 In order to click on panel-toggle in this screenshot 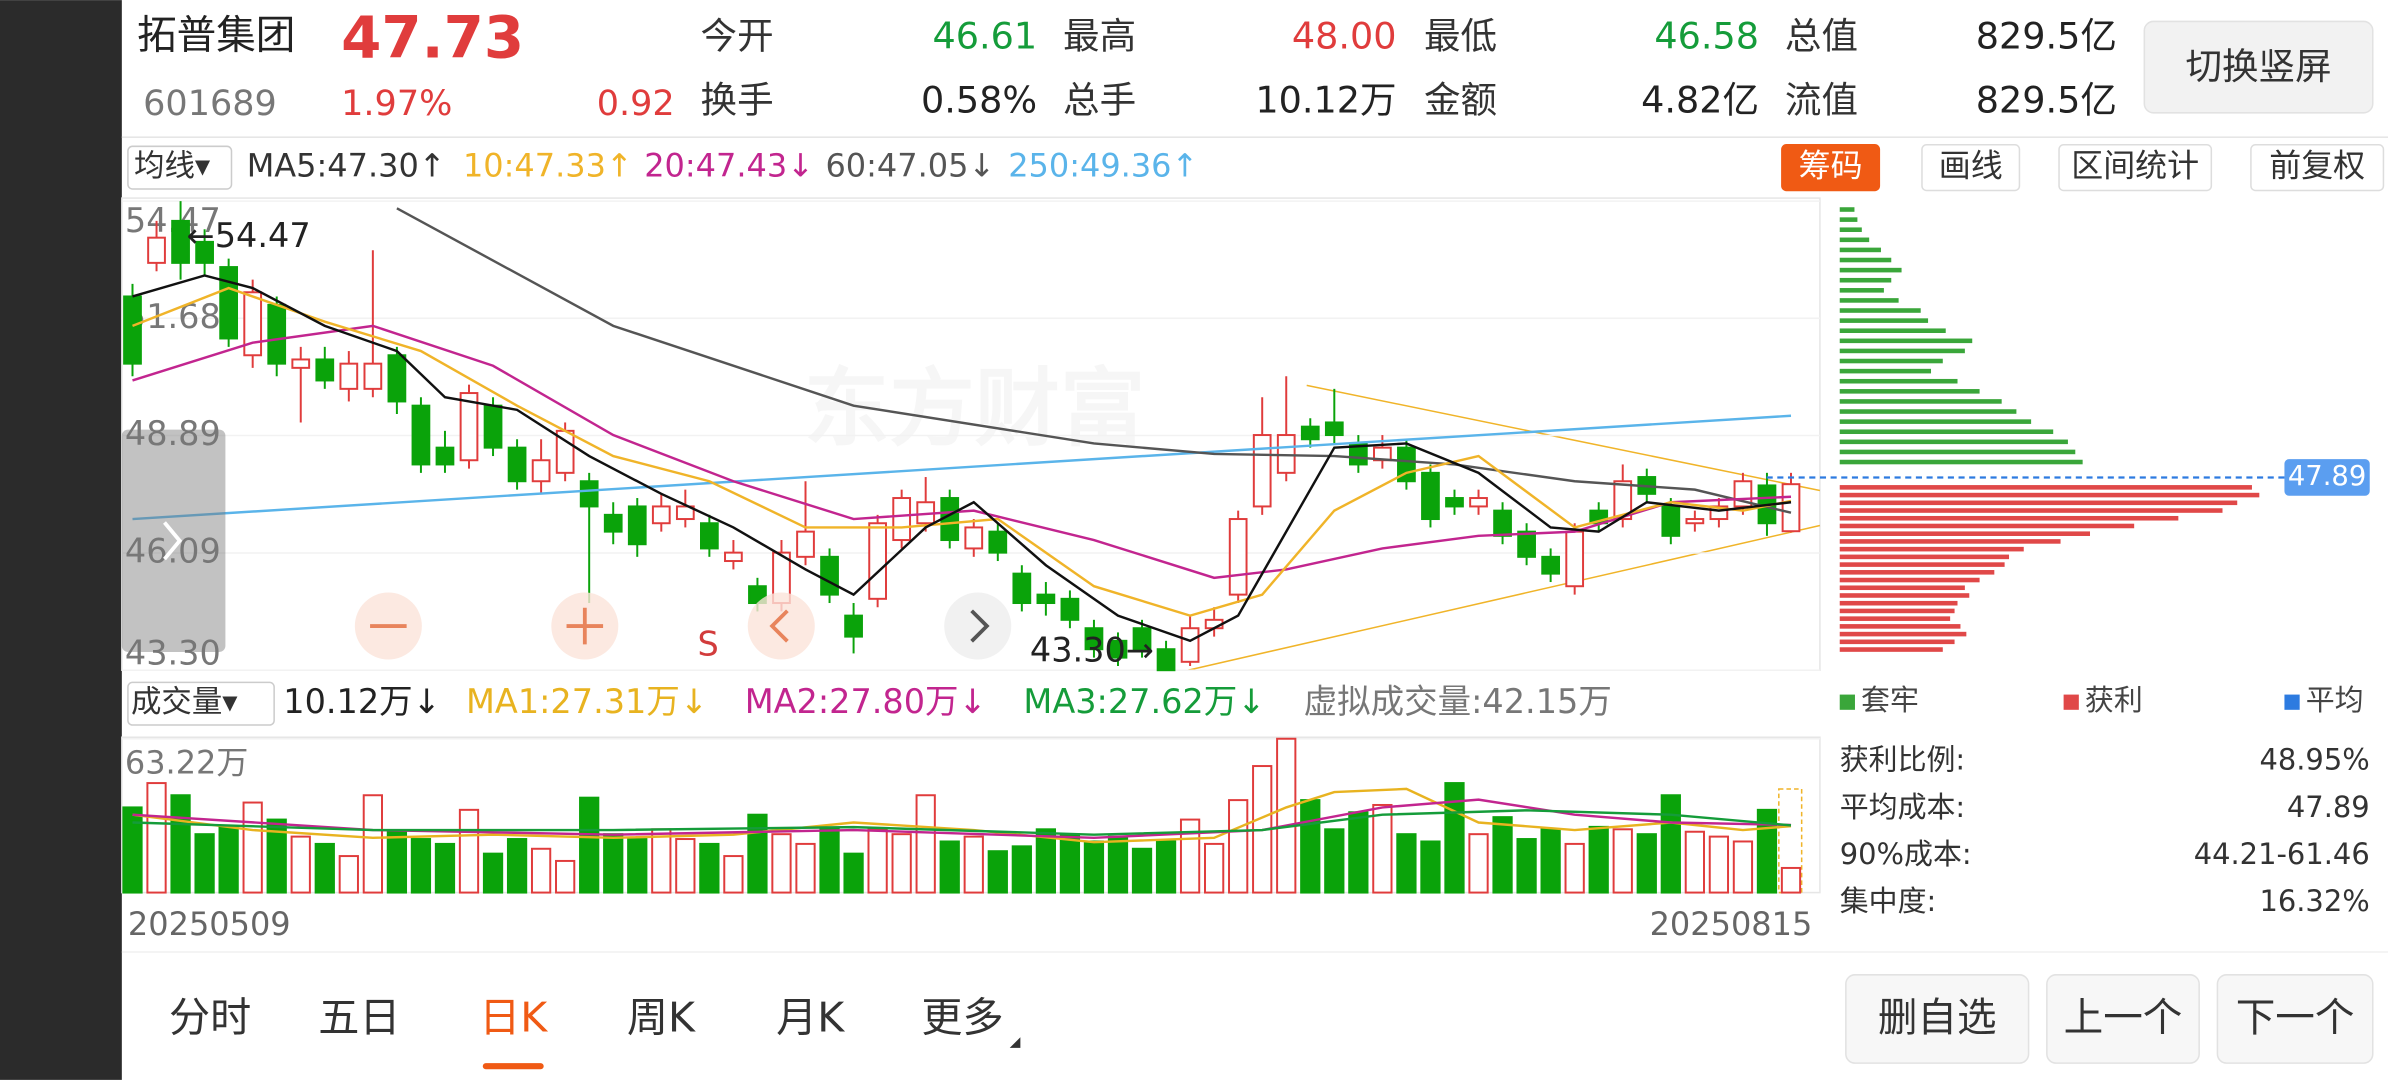, I will do `click(173, 540)`.